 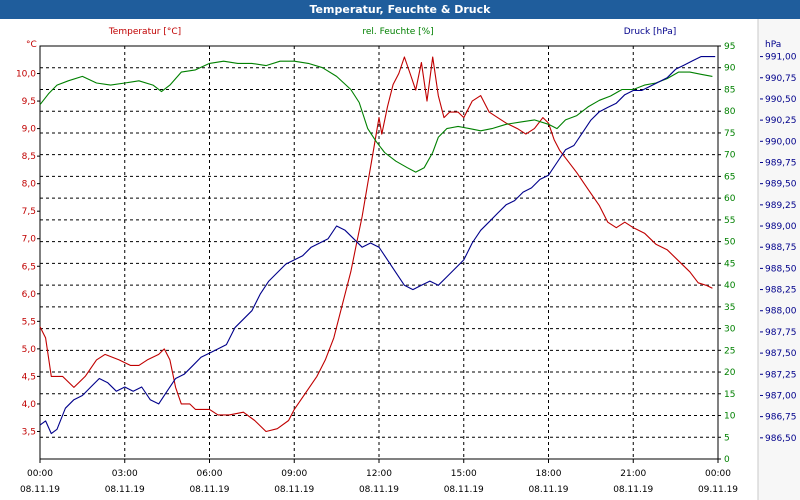 What do you see at coordinates (781, 333) in the screenshot?
I see `pressure-tick-label: 987,75` at bounding box center [781, 333].